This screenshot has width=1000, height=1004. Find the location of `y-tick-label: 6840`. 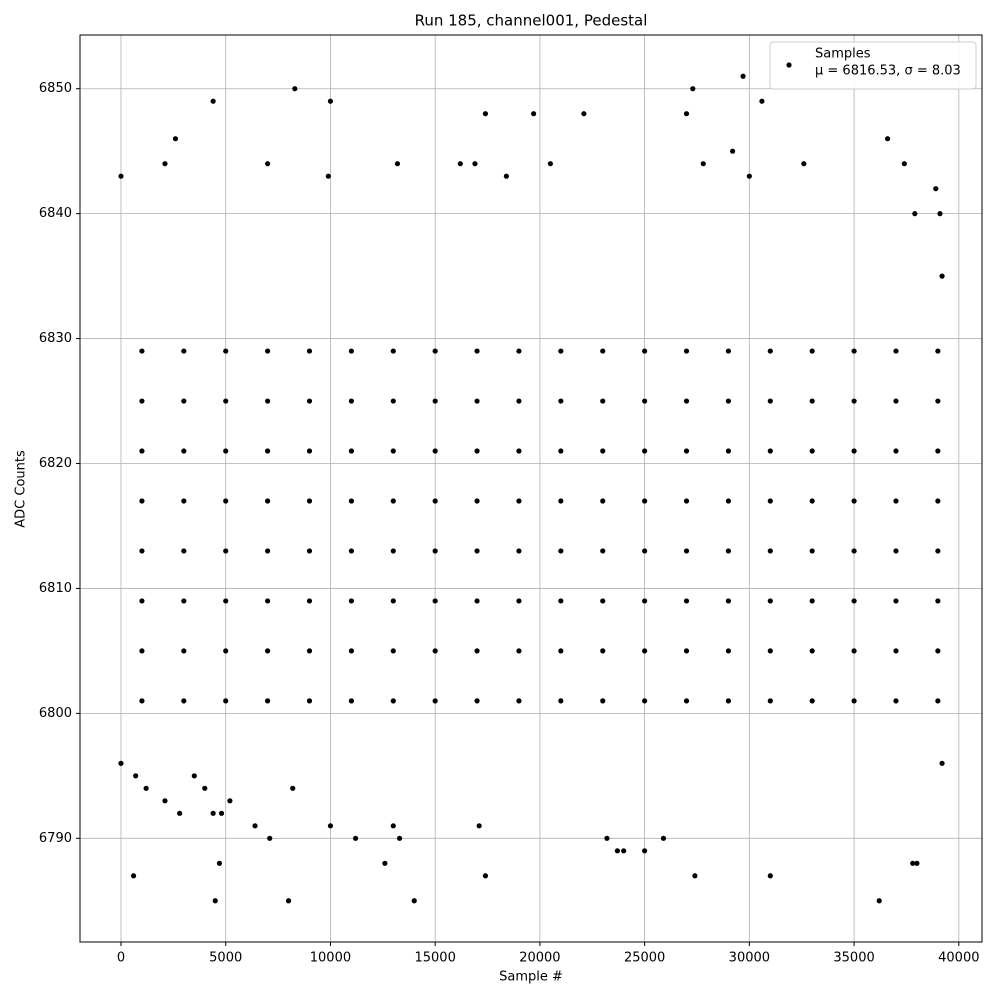

y-tick-label: 6840 is located at coordinates (55, 213).